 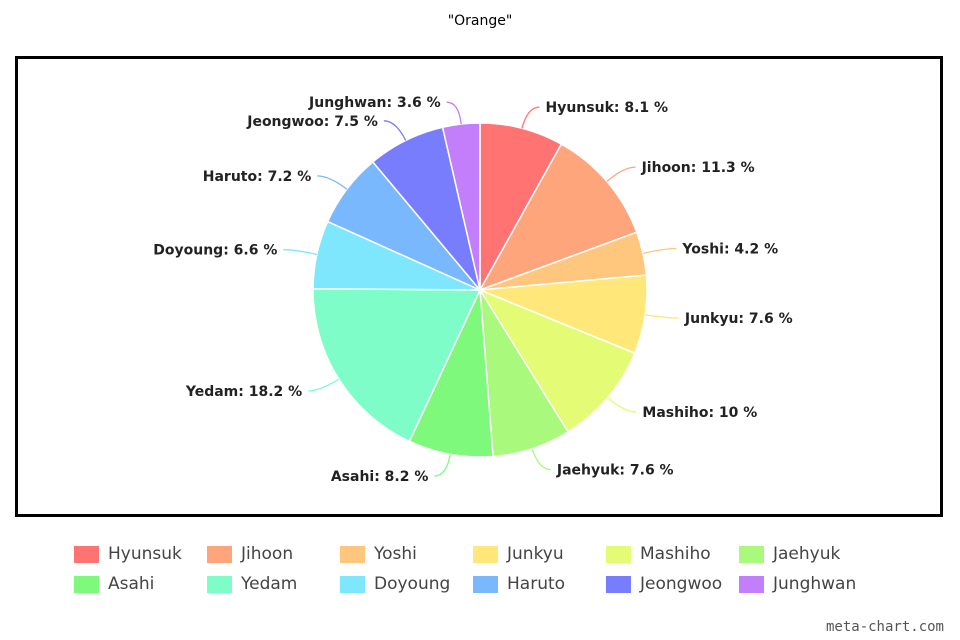 What do you see at coordinates (243, 392) in the screenshot?
I see `slice-label-yedam: Yedam: 18.2 %` at bounding box center [243, 392].